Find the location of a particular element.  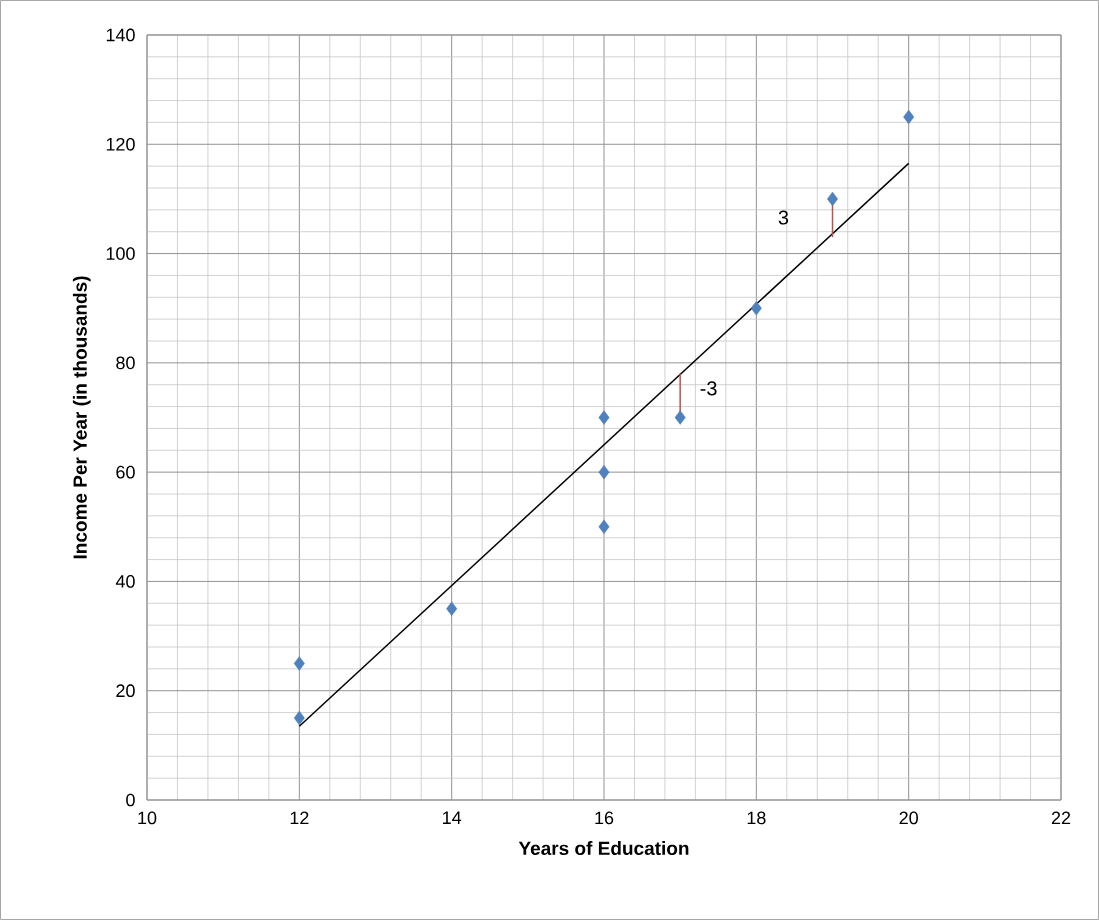

x-tick-label: 20 is located at coordinates (908, 818).